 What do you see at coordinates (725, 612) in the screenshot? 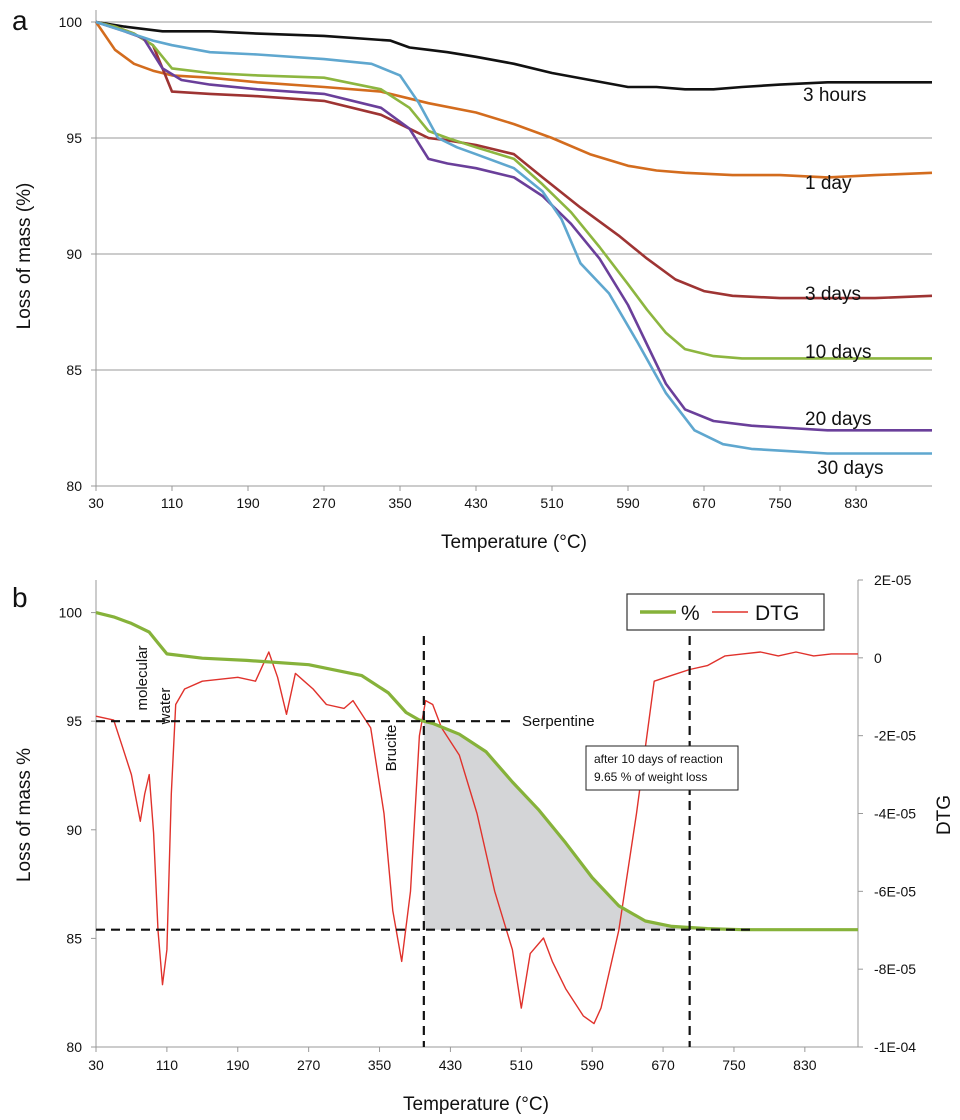
I see `legend: % DTG` at bounding box center [725, 612].